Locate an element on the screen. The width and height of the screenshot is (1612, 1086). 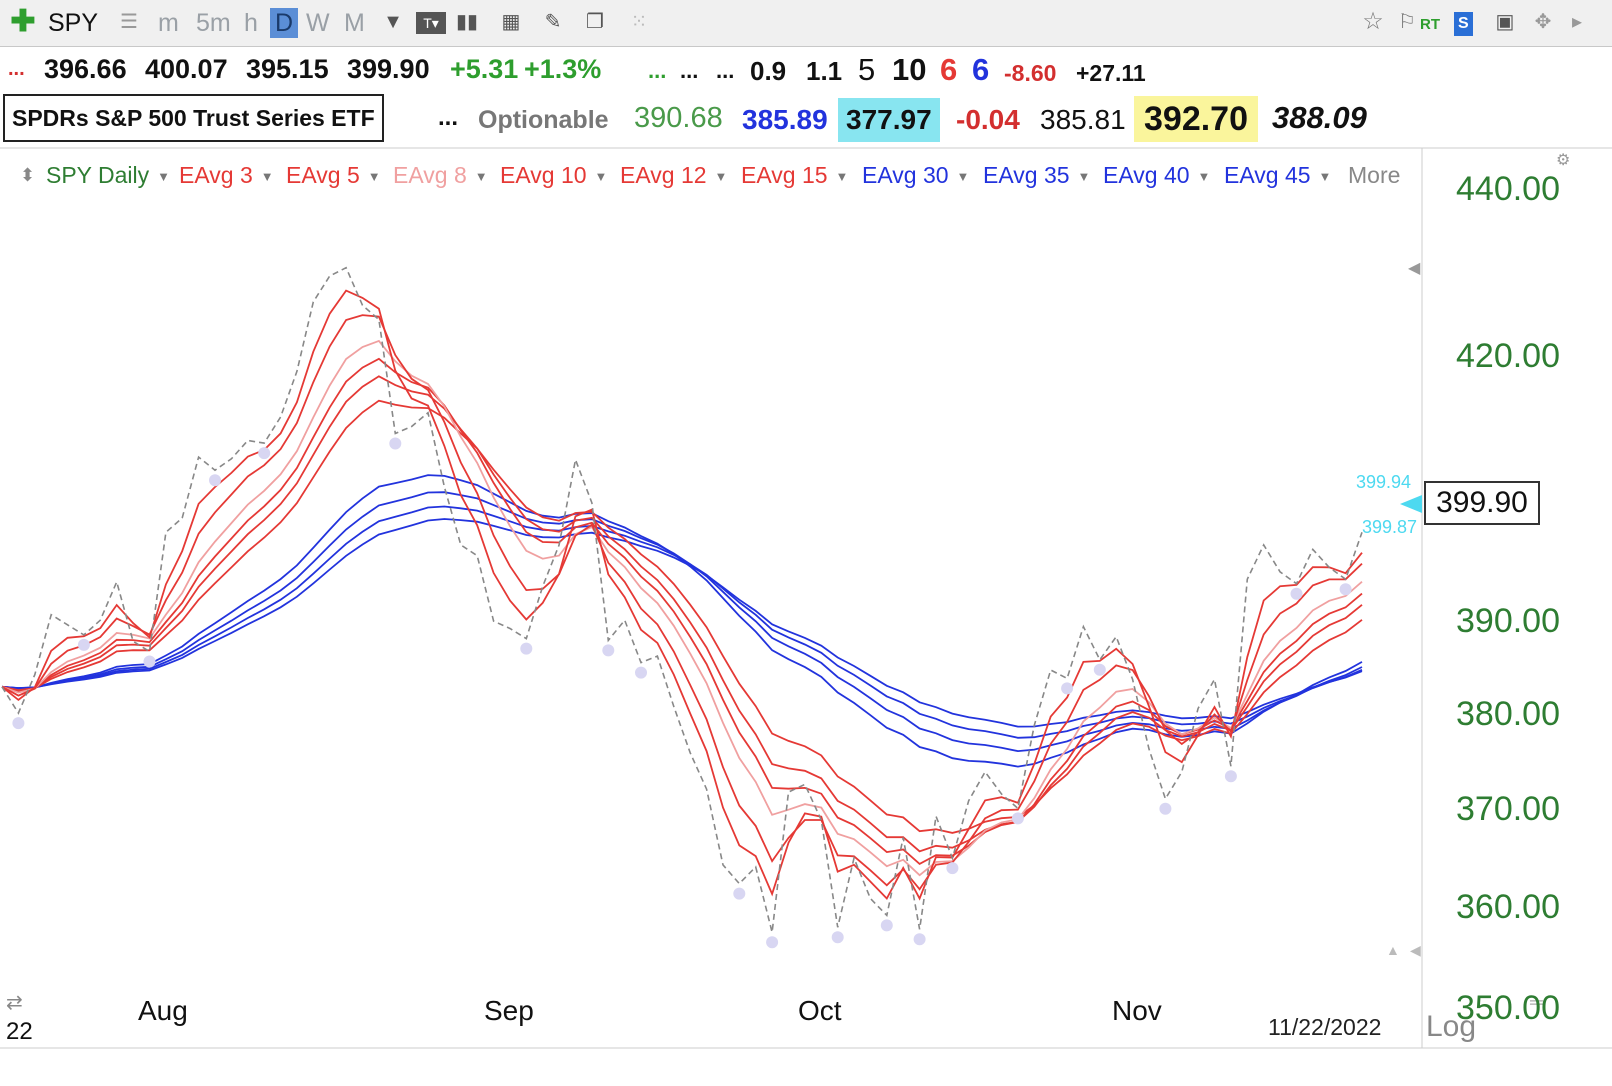
save-icon: ▣ is located at coordinates (1505, 22).